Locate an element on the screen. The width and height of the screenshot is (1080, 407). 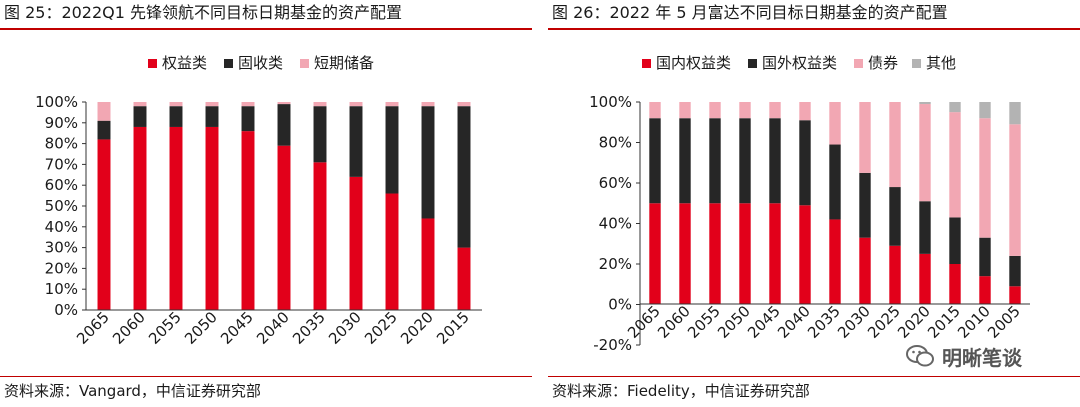
y-tick-label: 10% is located at coordinates (61, 289).